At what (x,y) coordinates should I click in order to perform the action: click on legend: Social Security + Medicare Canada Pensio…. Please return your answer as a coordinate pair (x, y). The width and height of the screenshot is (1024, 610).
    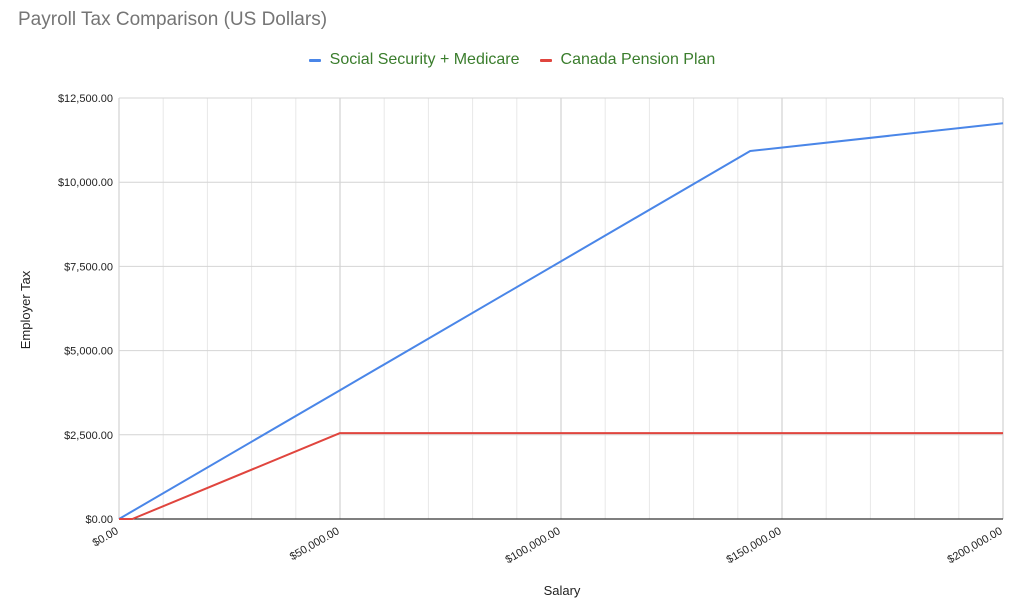
    Looking at the image, I should click on (512, 60).